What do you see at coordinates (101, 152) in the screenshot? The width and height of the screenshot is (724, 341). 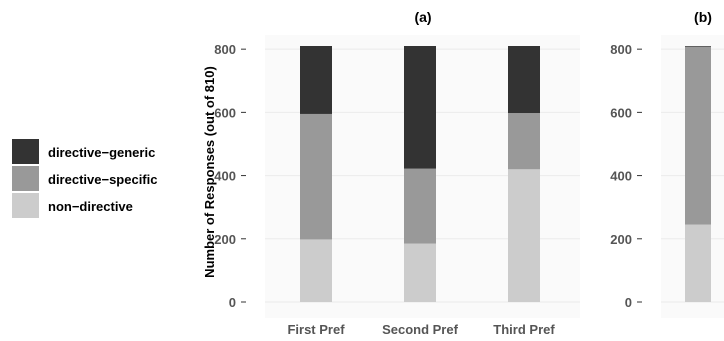 I see `legend-label: directive−generic` at bounding box center [101, 152].